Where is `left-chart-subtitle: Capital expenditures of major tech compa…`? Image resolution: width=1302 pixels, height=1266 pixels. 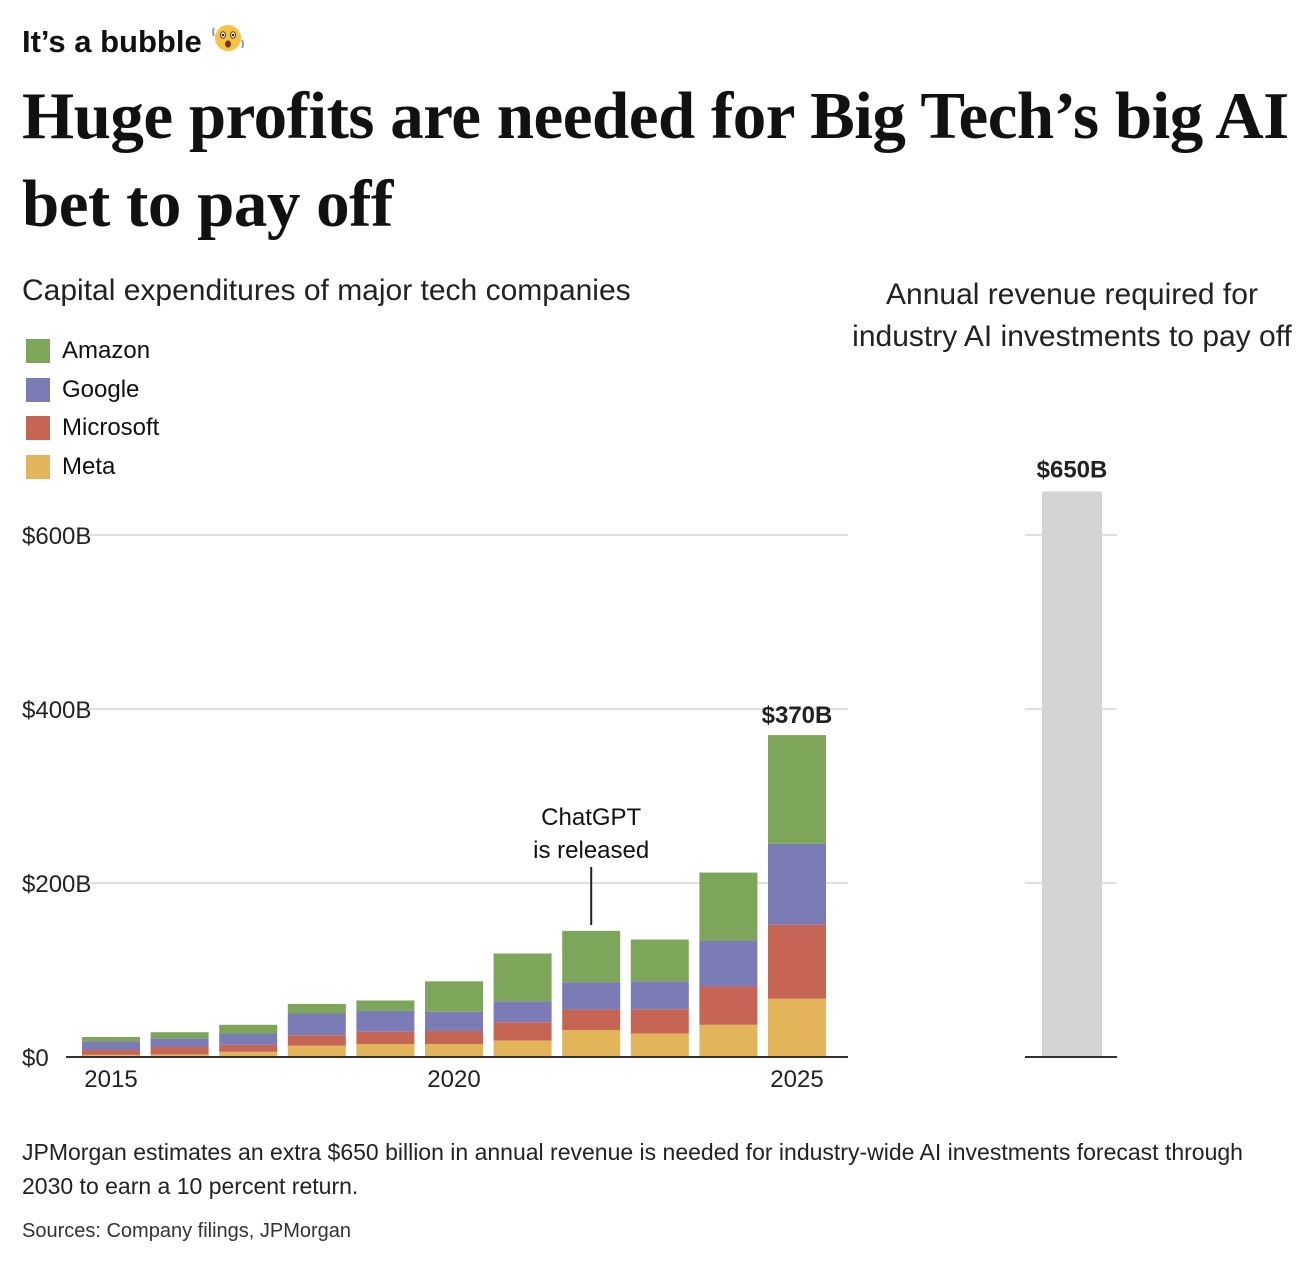 left-chart-subtitle: Capital expenditures of major tech compa… is located at coordinates (326, 290).